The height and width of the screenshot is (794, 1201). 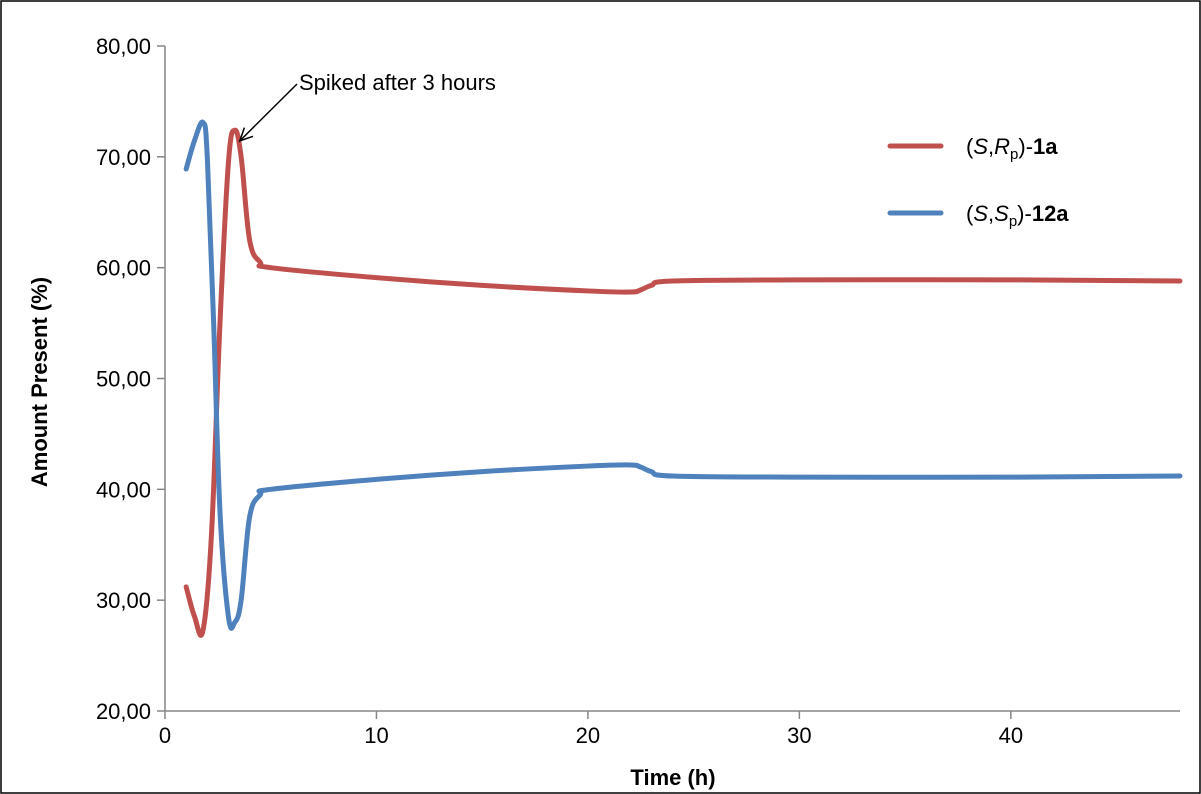 I want to click on legend: (S,Rp)-1a (S,Sp)-12a, so click(x=978, y=182).